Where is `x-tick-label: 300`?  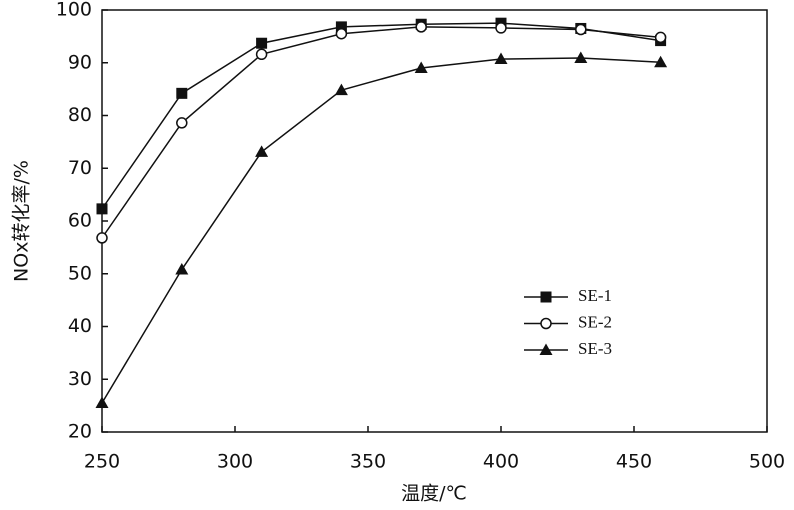 x-tick-label: 300 is located at coordinates (235, 462).